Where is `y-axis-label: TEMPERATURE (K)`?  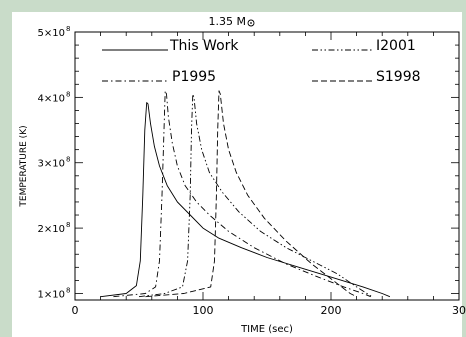
y-axis-label: TEMPERATURE (K) is located at coordinates (24, 166).